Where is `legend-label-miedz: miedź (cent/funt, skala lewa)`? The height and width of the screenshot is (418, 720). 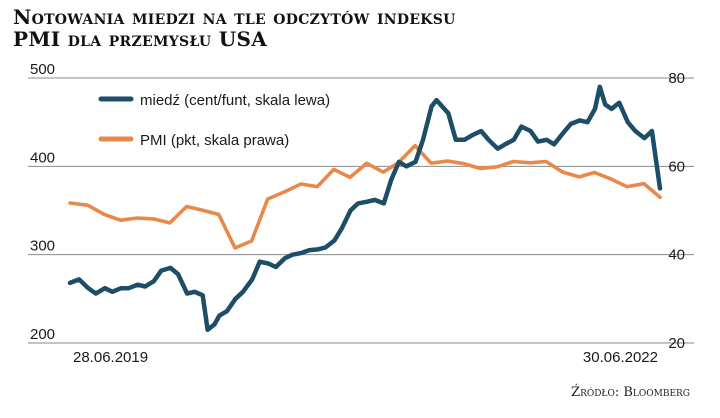
legend-label-miedz: miedź (cent/funt, skala lewa) is located at coordinates (235, 100).